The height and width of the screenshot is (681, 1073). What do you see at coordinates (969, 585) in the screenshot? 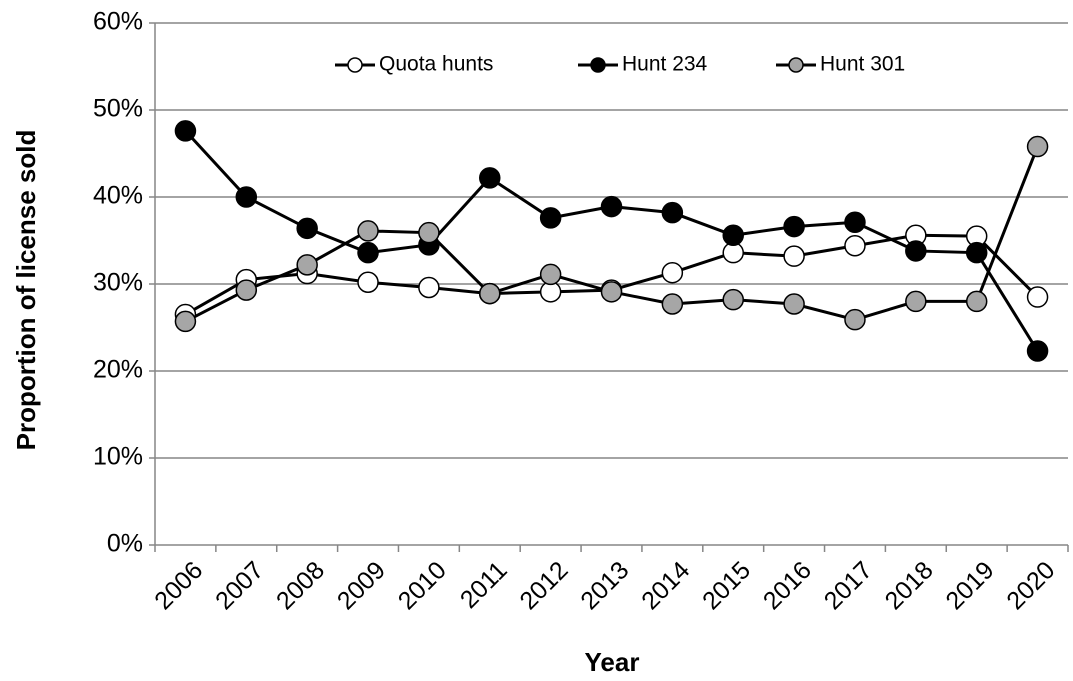
I see `x-tick-label: 2019` at bounding box center [969, 585].